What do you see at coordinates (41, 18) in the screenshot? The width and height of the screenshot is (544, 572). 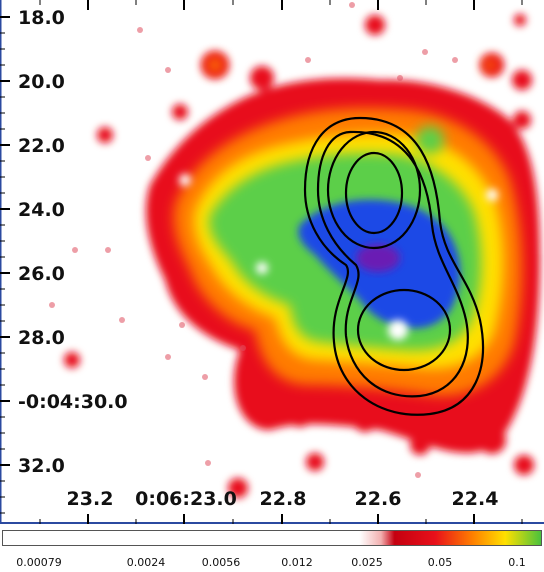 I see `y-tick-label: 18.0` at bounding box center [41, 18].